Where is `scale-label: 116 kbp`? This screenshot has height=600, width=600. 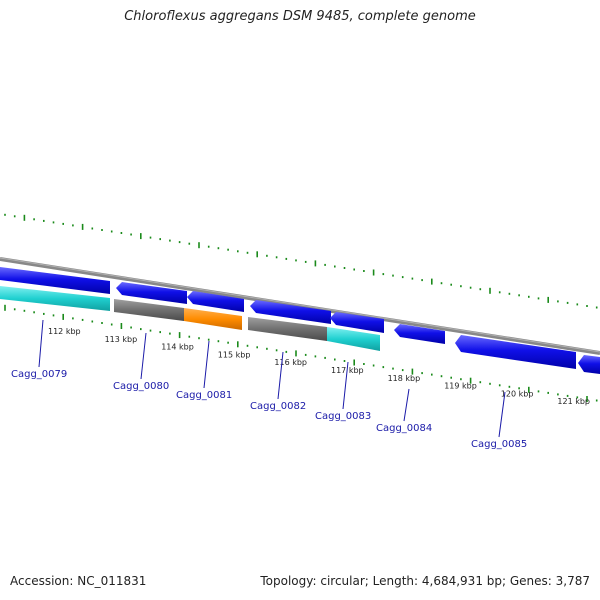 scale-label: 116 kbp is located at coordinates (290, 362).